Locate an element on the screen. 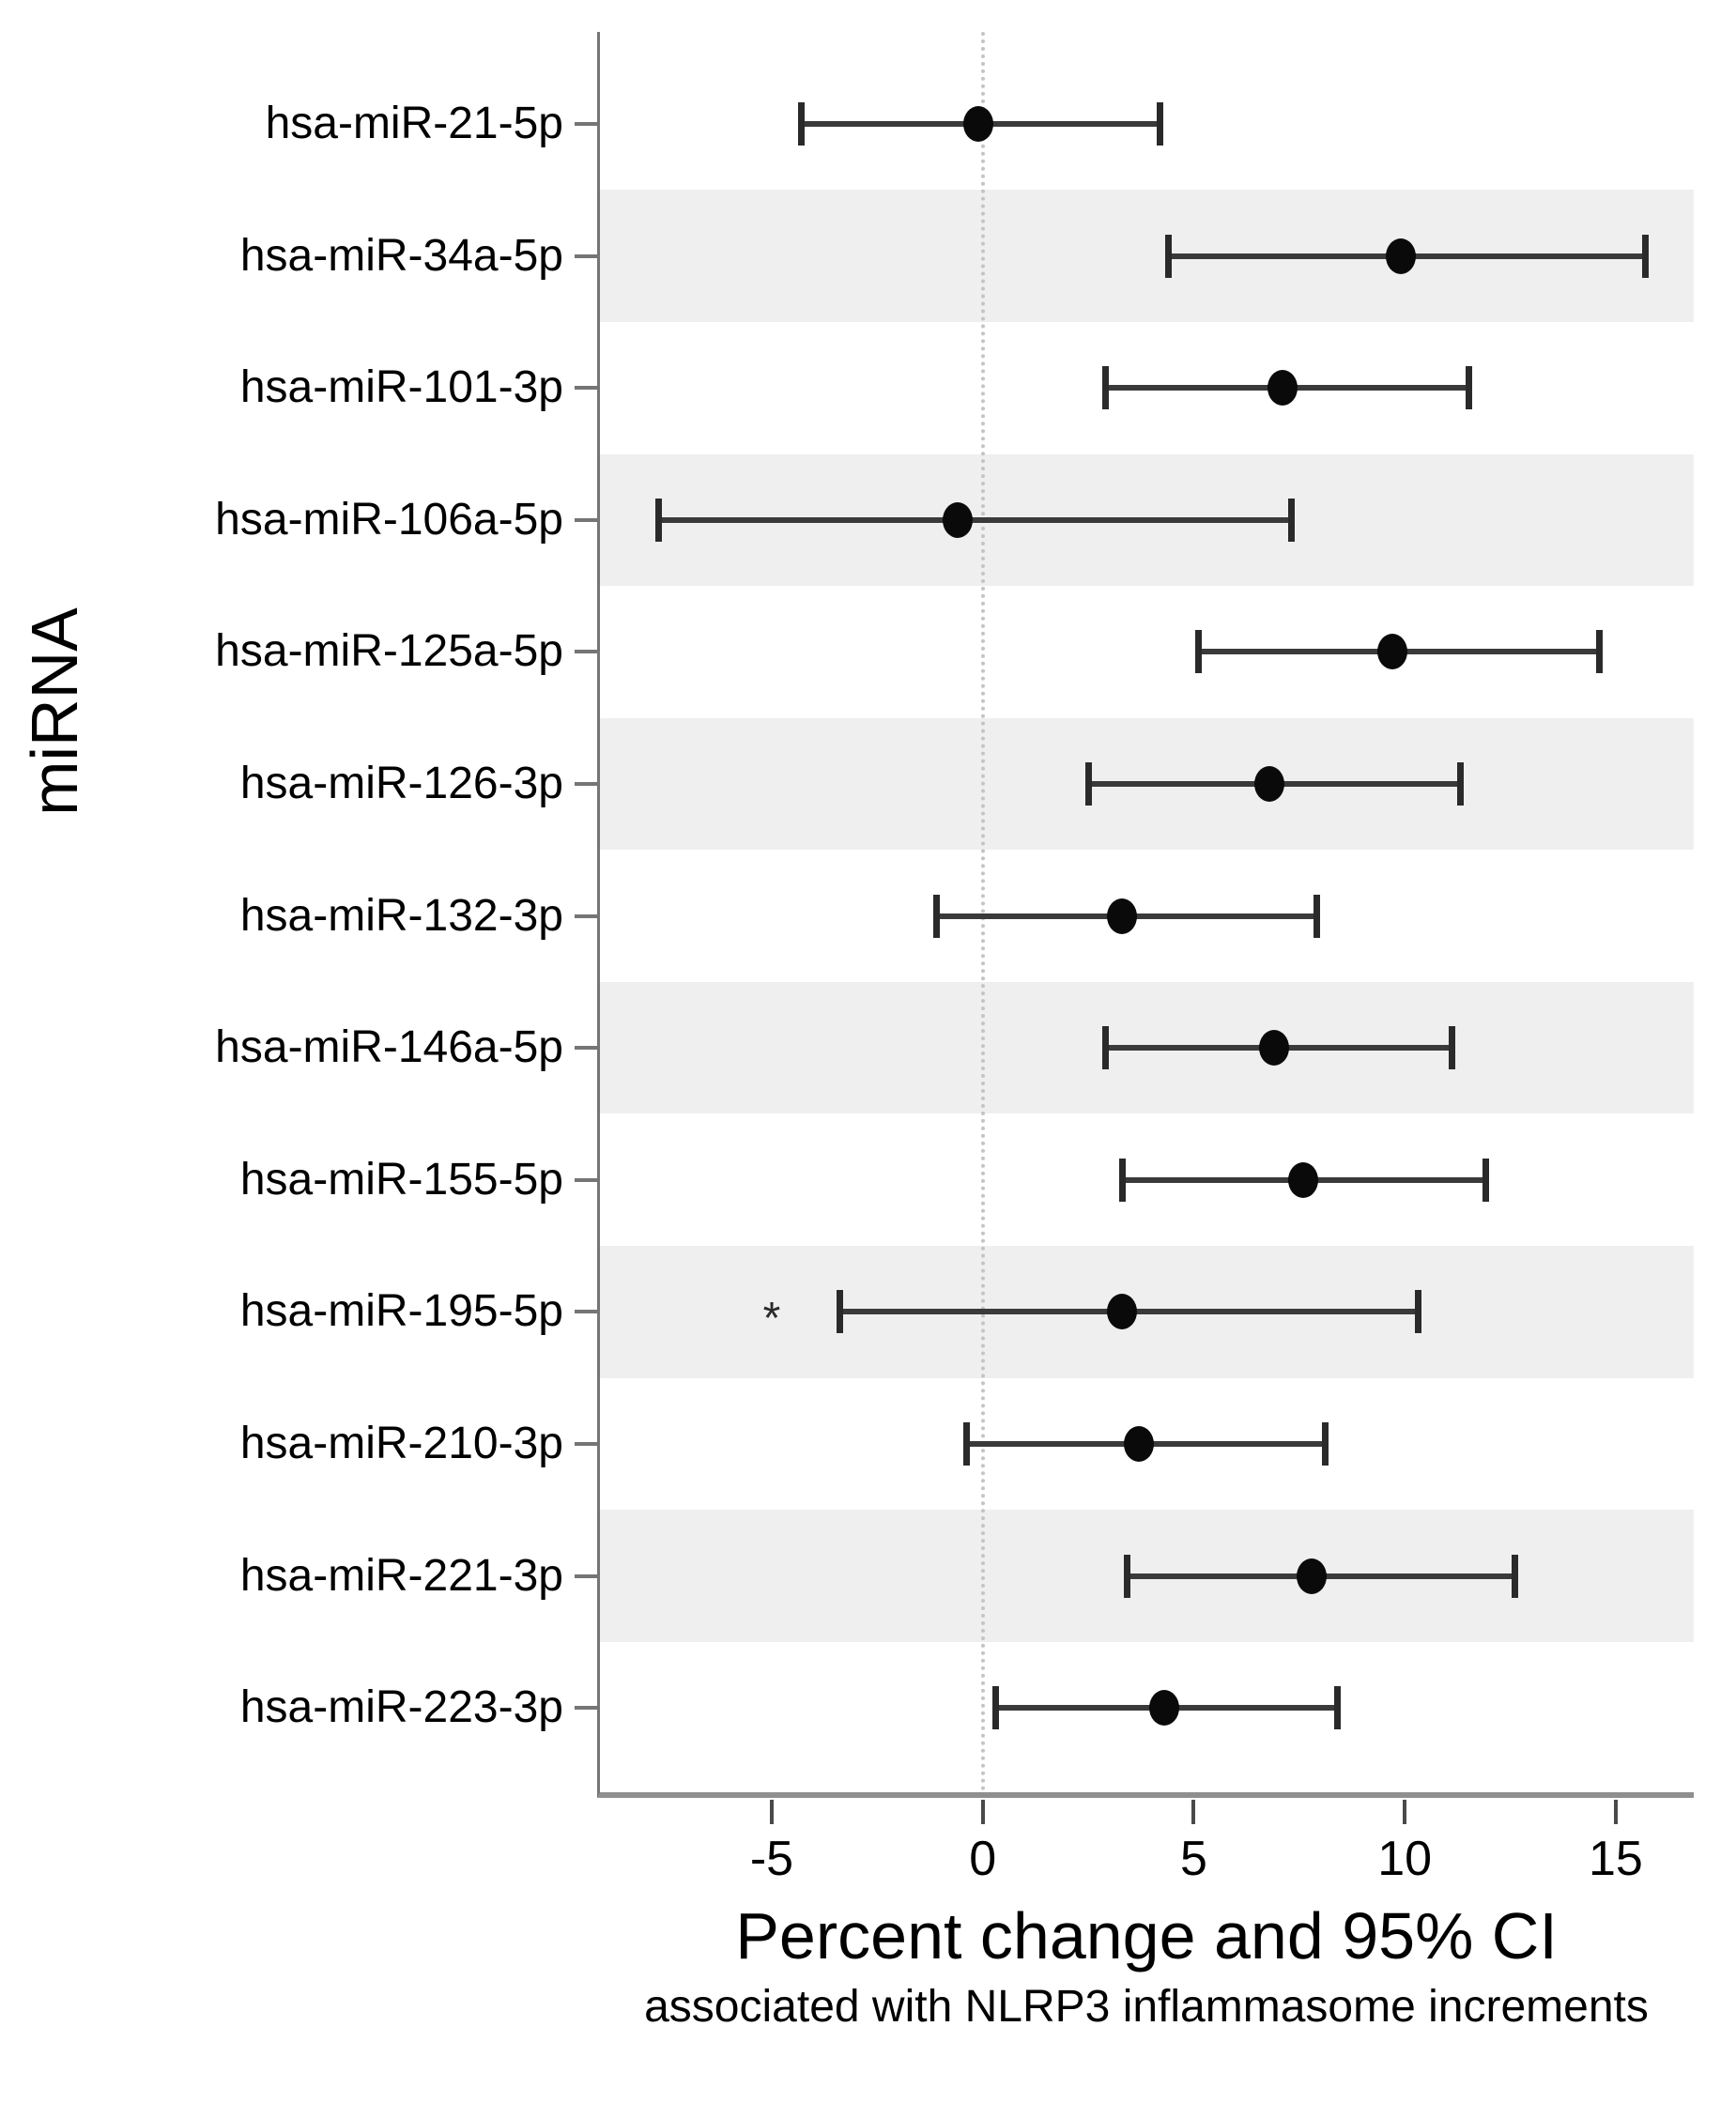 The width and height of the screenshot is (1736, 2103). row-label: hsa-miR-221-3p is located at coordinates (401, 1576).